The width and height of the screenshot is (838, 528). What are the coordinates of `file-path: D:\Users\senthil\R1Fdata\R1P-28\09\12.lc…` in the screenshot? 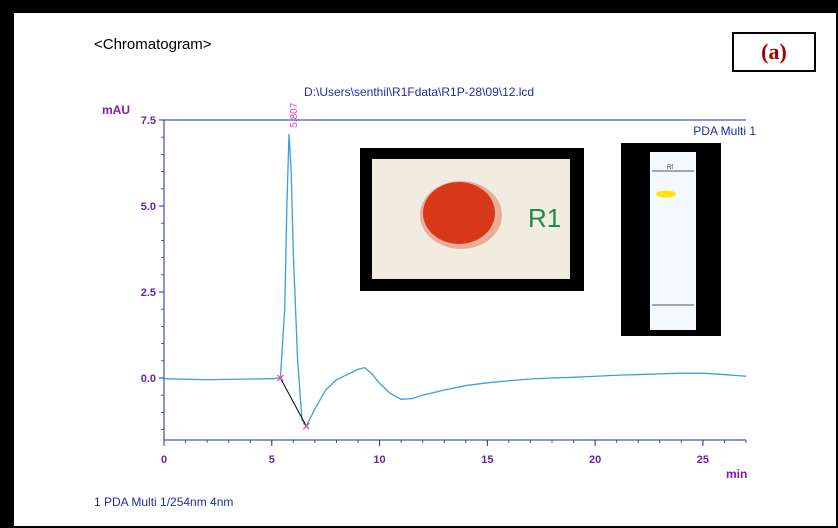 It's located at (419, 92).